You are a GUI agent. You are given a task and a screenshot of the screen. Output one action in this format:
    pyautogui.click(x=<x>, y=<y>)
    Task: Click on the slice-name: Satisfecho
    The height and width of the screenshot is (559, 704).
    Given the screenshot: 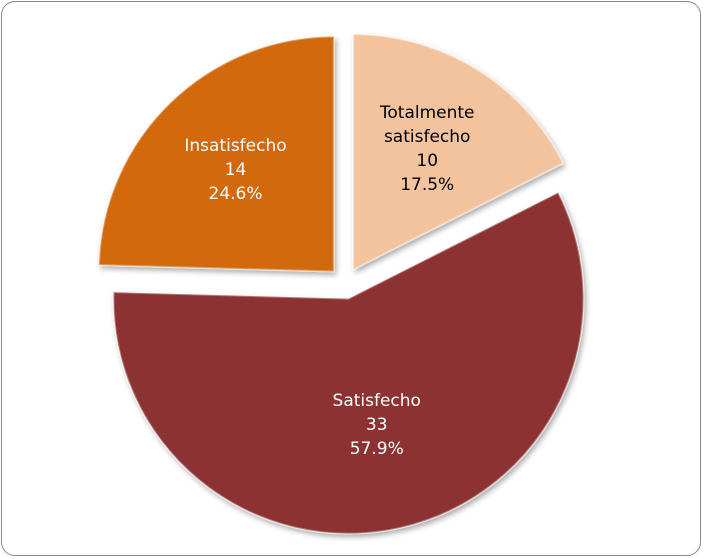 What is the action you would take?
    pyautogui.click(x=376, y=400)
    